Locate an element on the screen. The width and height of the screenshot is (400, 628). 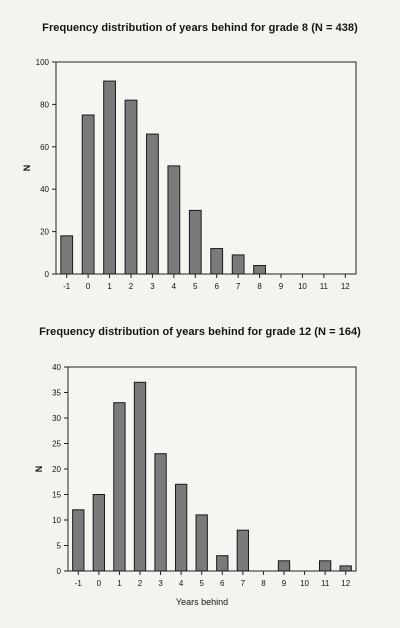
y-tick-label: 80 is located at coordinates (44, 104).